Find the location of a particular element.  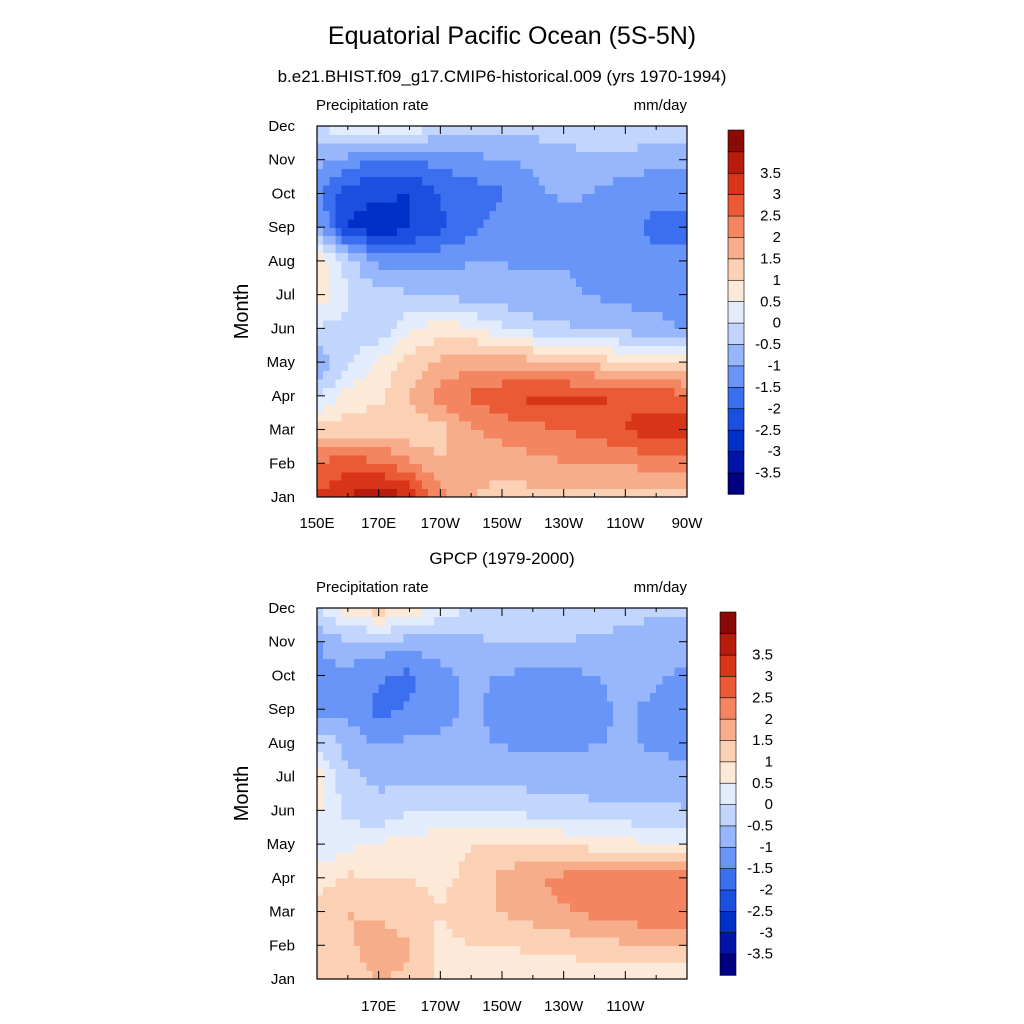

colorbar-label: -0.5 is located at coordinates (768, 344).